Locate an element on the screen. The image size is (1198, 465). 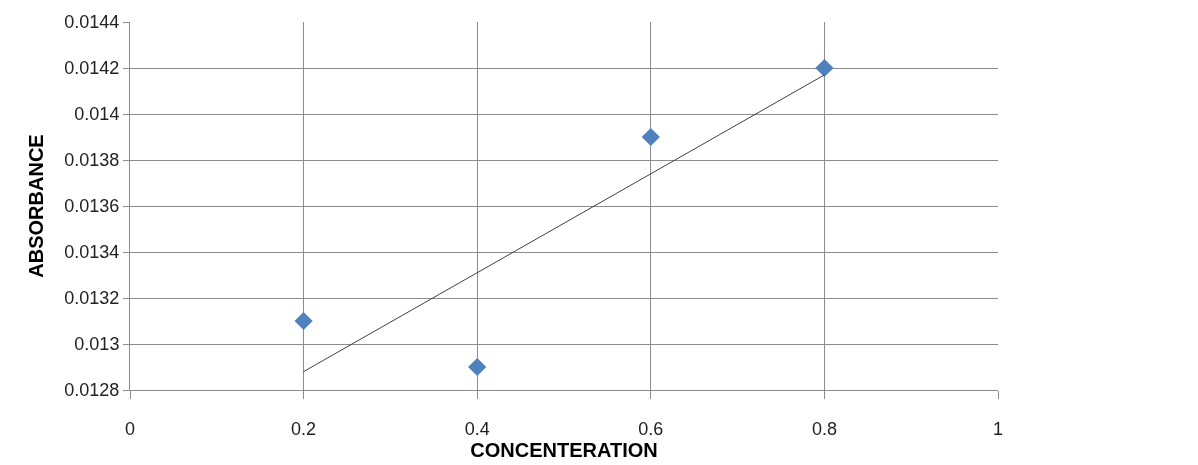
y-axis-title: ABSORBANCE is located at coordinates (35, 206).